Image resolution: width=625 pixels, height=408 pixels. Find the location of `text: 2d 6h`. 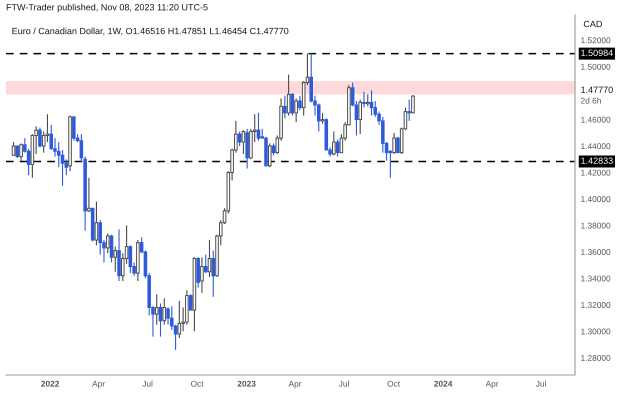

text: 2d 6h is located at coordinates (590, 101).